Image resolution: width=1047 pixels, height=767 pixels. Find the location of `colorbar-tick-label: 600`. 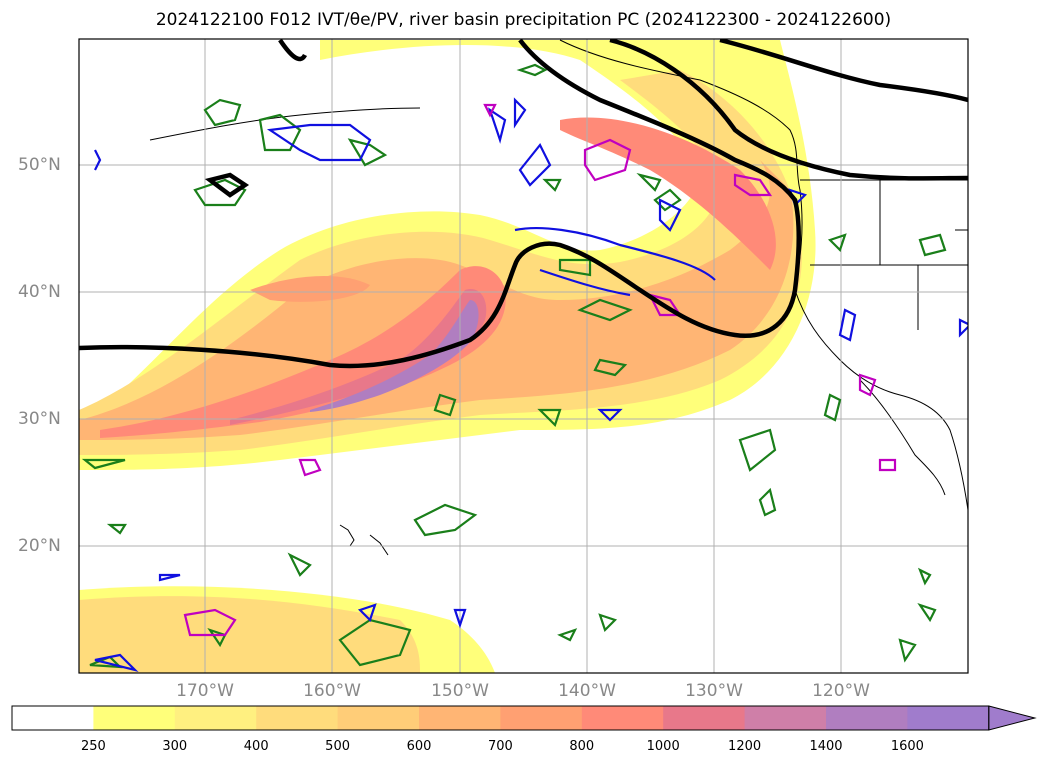

colorbar-tick-label: 600 is located at coordinates (419, 746).